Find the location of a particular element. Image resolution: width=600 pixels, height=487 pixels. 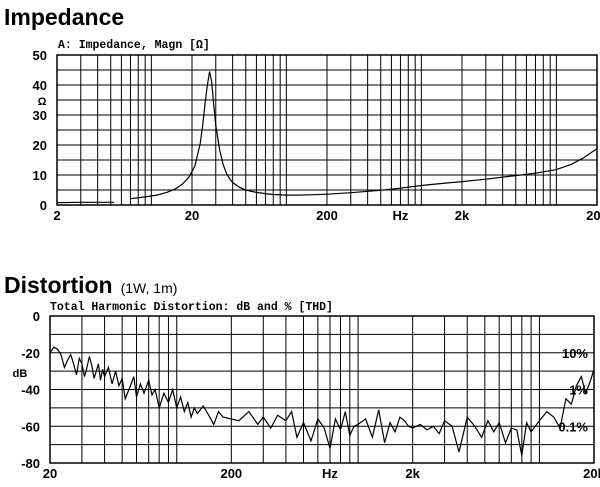

y-tick-label: 30 is located at coordinates (40, 115).